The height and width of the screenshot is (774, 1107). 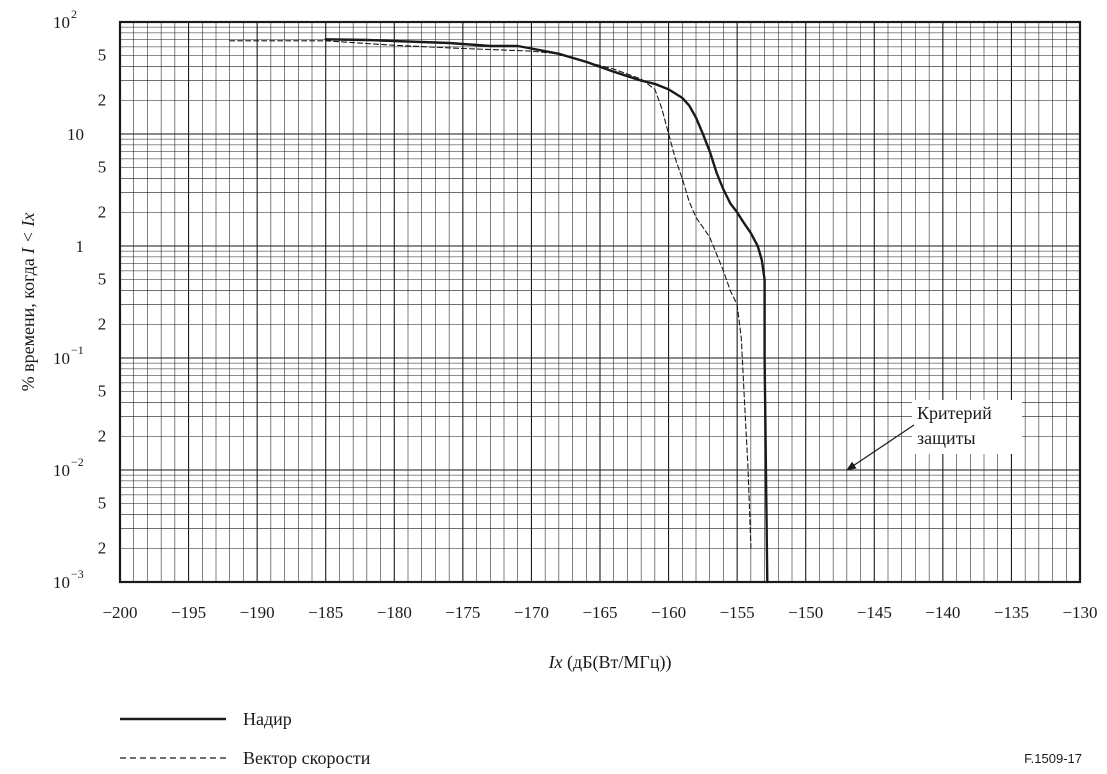 I want to click on y-tick-label: 1, so click(x=80, y=246).